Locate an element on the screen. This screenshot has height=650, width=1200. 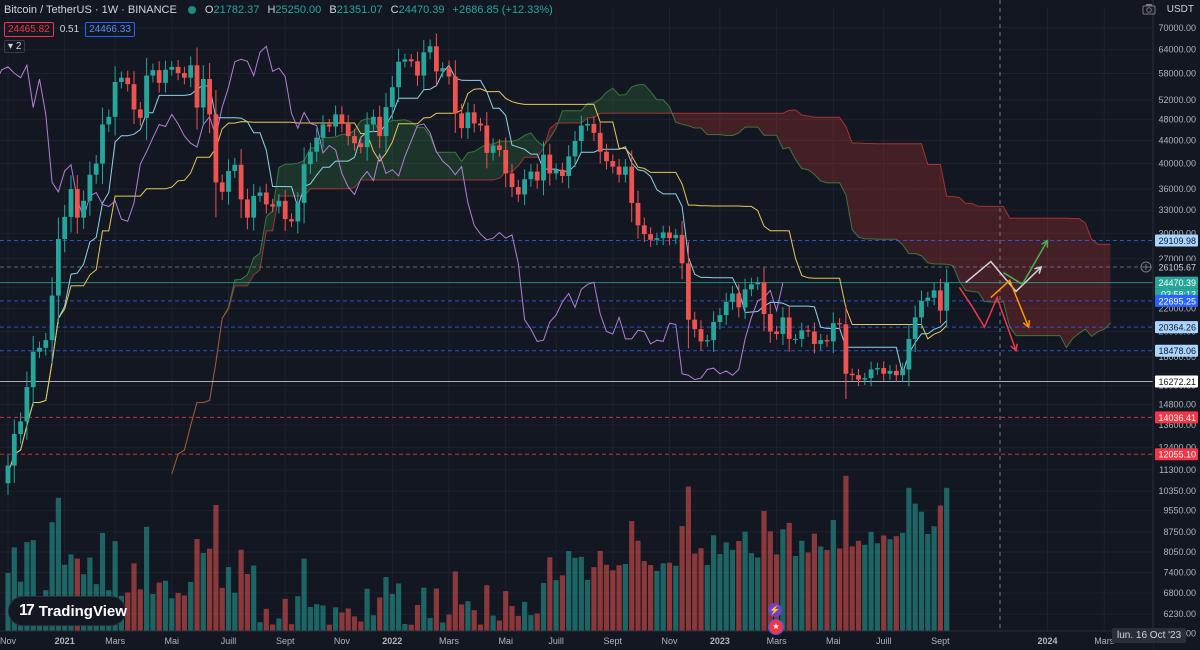
currency-label: USDT is located at coordinates (1180, 9).